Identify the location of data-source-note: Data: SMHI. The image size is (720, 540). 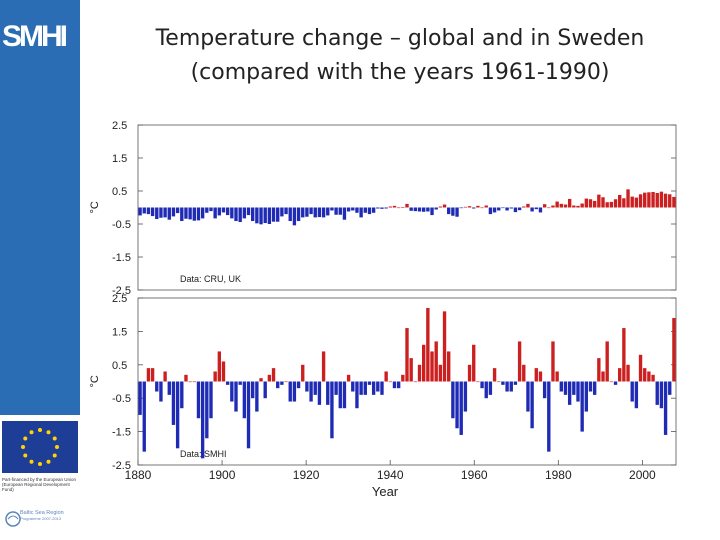
(203, 454).